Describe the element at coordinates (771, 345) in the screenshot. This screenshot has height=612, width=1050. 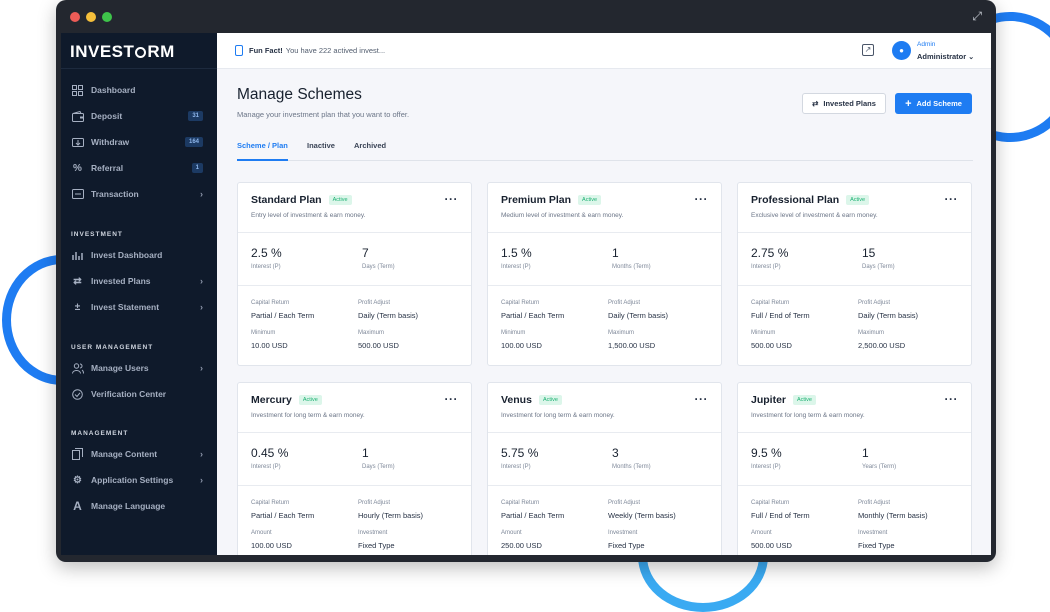
I see `detail-value: 500.00 USD` at that location.